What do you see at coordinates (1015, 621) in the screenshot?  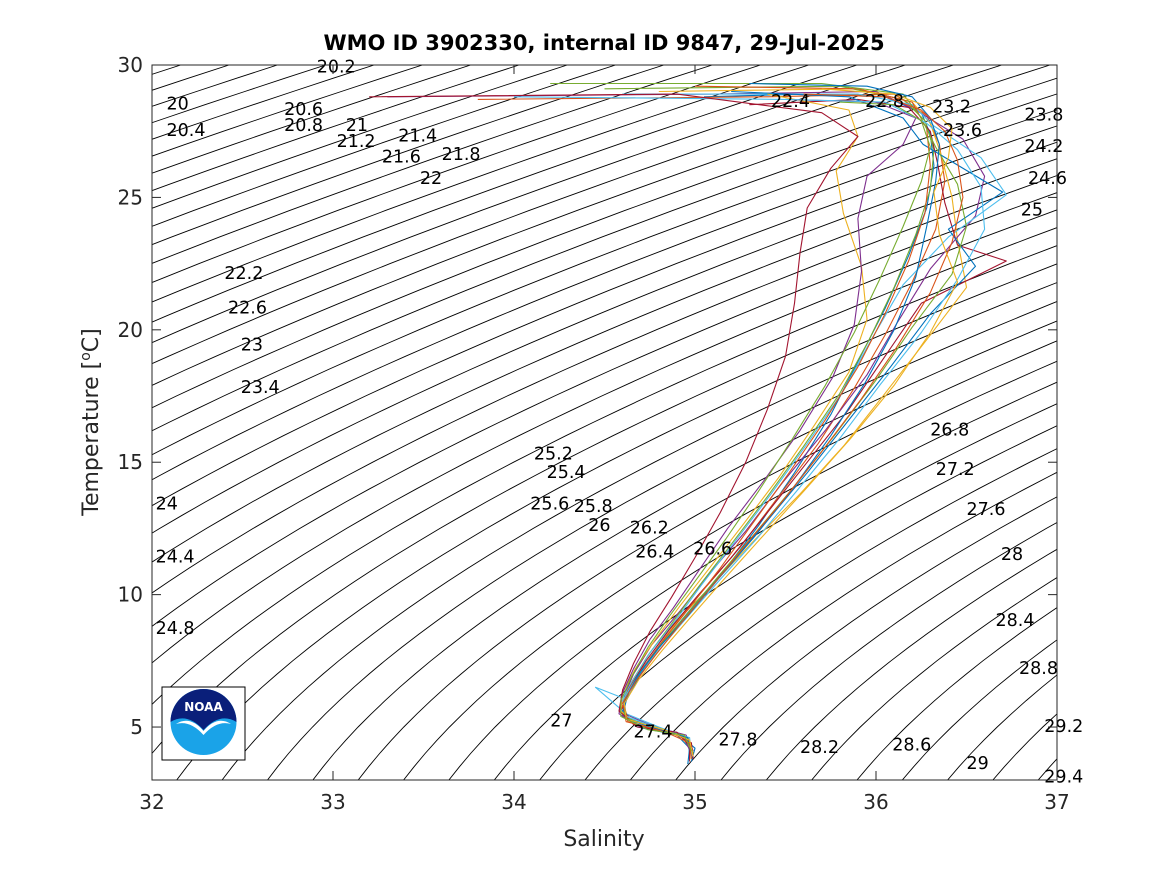 I see `isopycnal-label: 28.4` at bounding box center [1015, 621].